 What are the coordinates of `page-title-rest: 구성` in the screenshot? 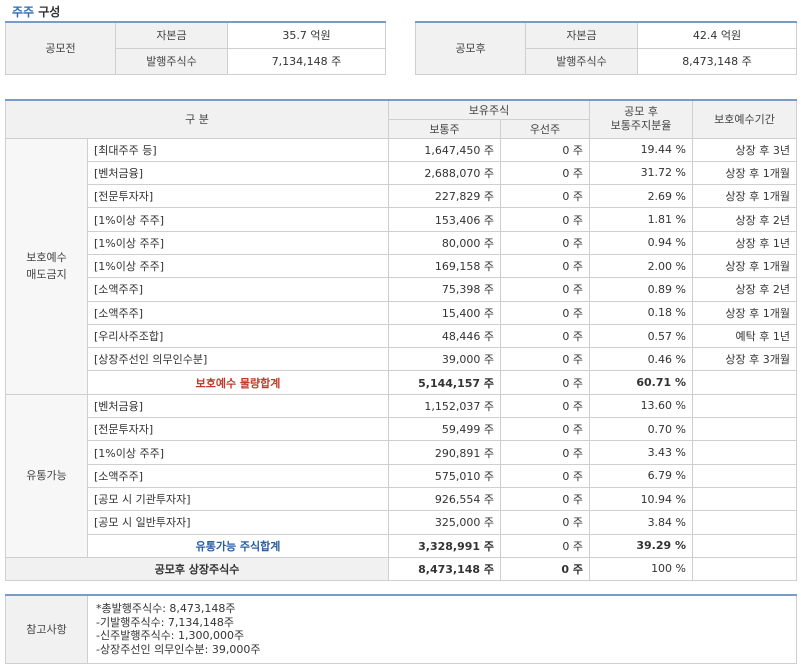 It's located at (47, 12).